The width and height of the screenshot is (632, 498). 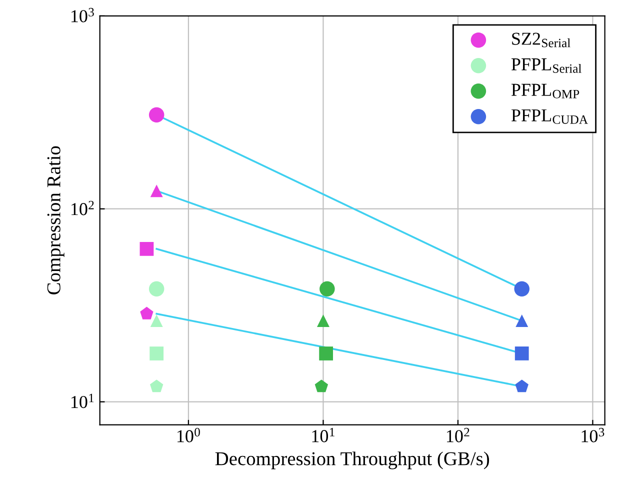 What do you see at coordinates (549, 116) in the screenshot?
I see `legend-label: PFPL$_{CUDA}$` at bounding box center [549, 116].